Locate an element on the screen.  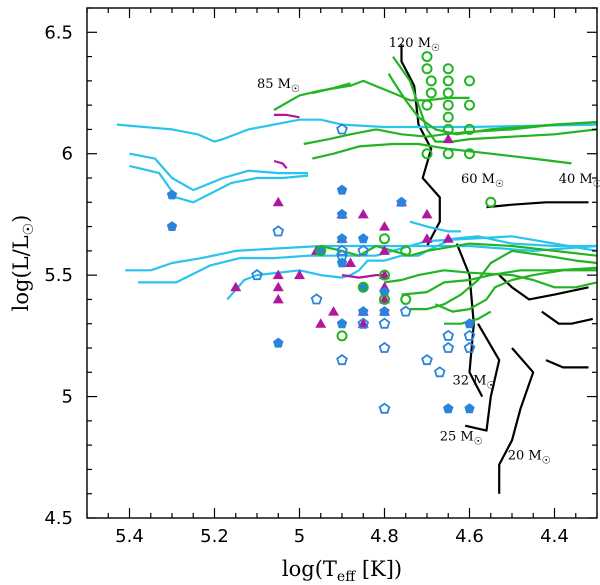
x-tick-label: 5.2 is located at coordinates (214, 536).